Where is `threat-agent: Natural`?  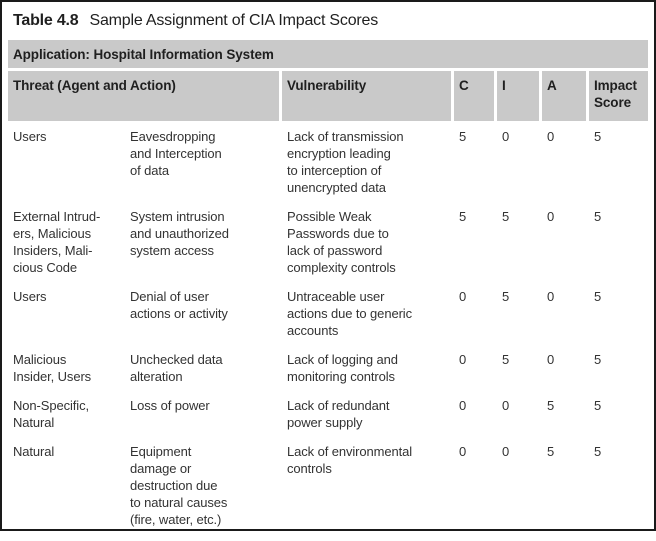
threat-agent: Natural is located at coordinates (34, 451).